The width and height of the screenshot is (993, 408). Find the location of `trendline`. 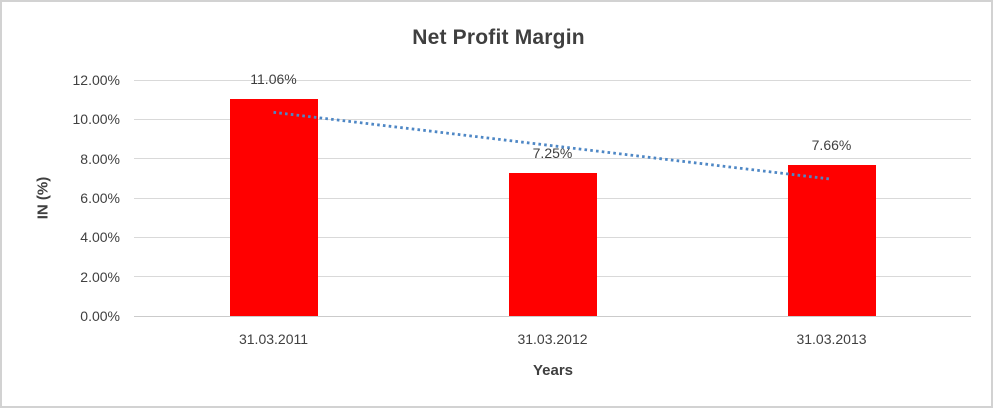

trendline is located at coordinates (552, 145).